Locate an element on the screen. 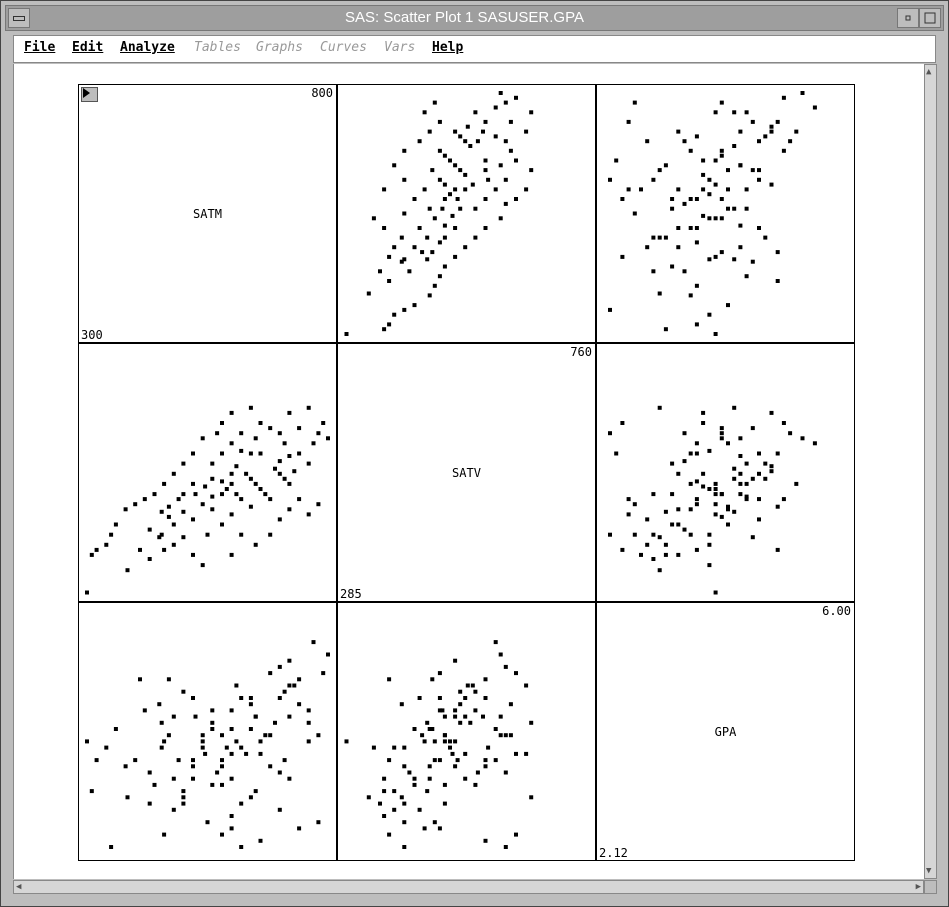 The height and width of the screenshot is (907, 949). panel-satv-diagonal: 760 SATV 285 is located at coordinates (466, 472).